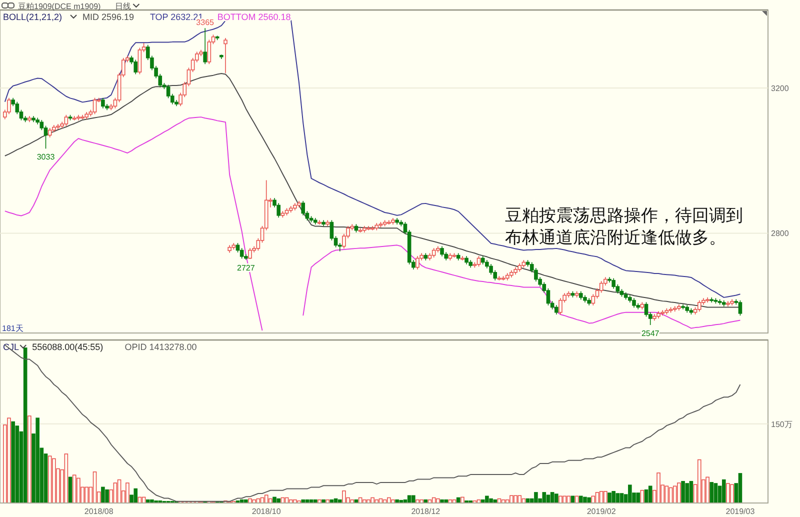 The width and height of the screenshot is (800, 517). What do you see at coordinates (13, 328) in the screenshot?
I see `annotation: 181天` at bounding box center [13, 328].